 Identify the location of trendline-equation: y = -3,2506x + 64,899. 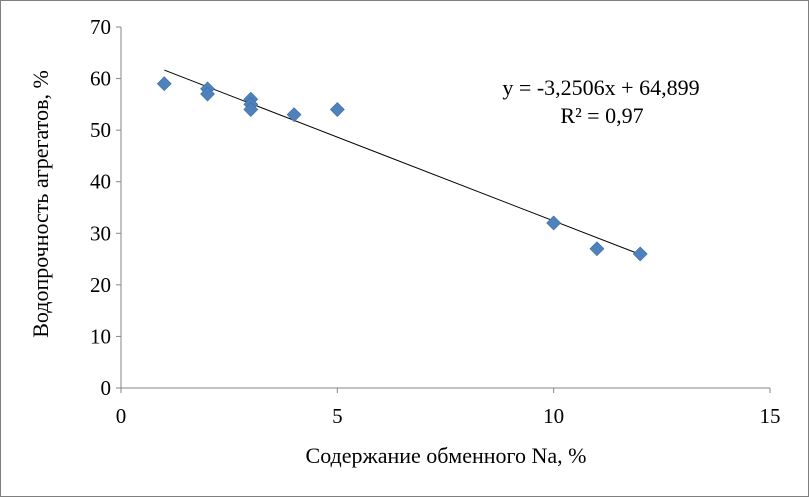
(600, 87).